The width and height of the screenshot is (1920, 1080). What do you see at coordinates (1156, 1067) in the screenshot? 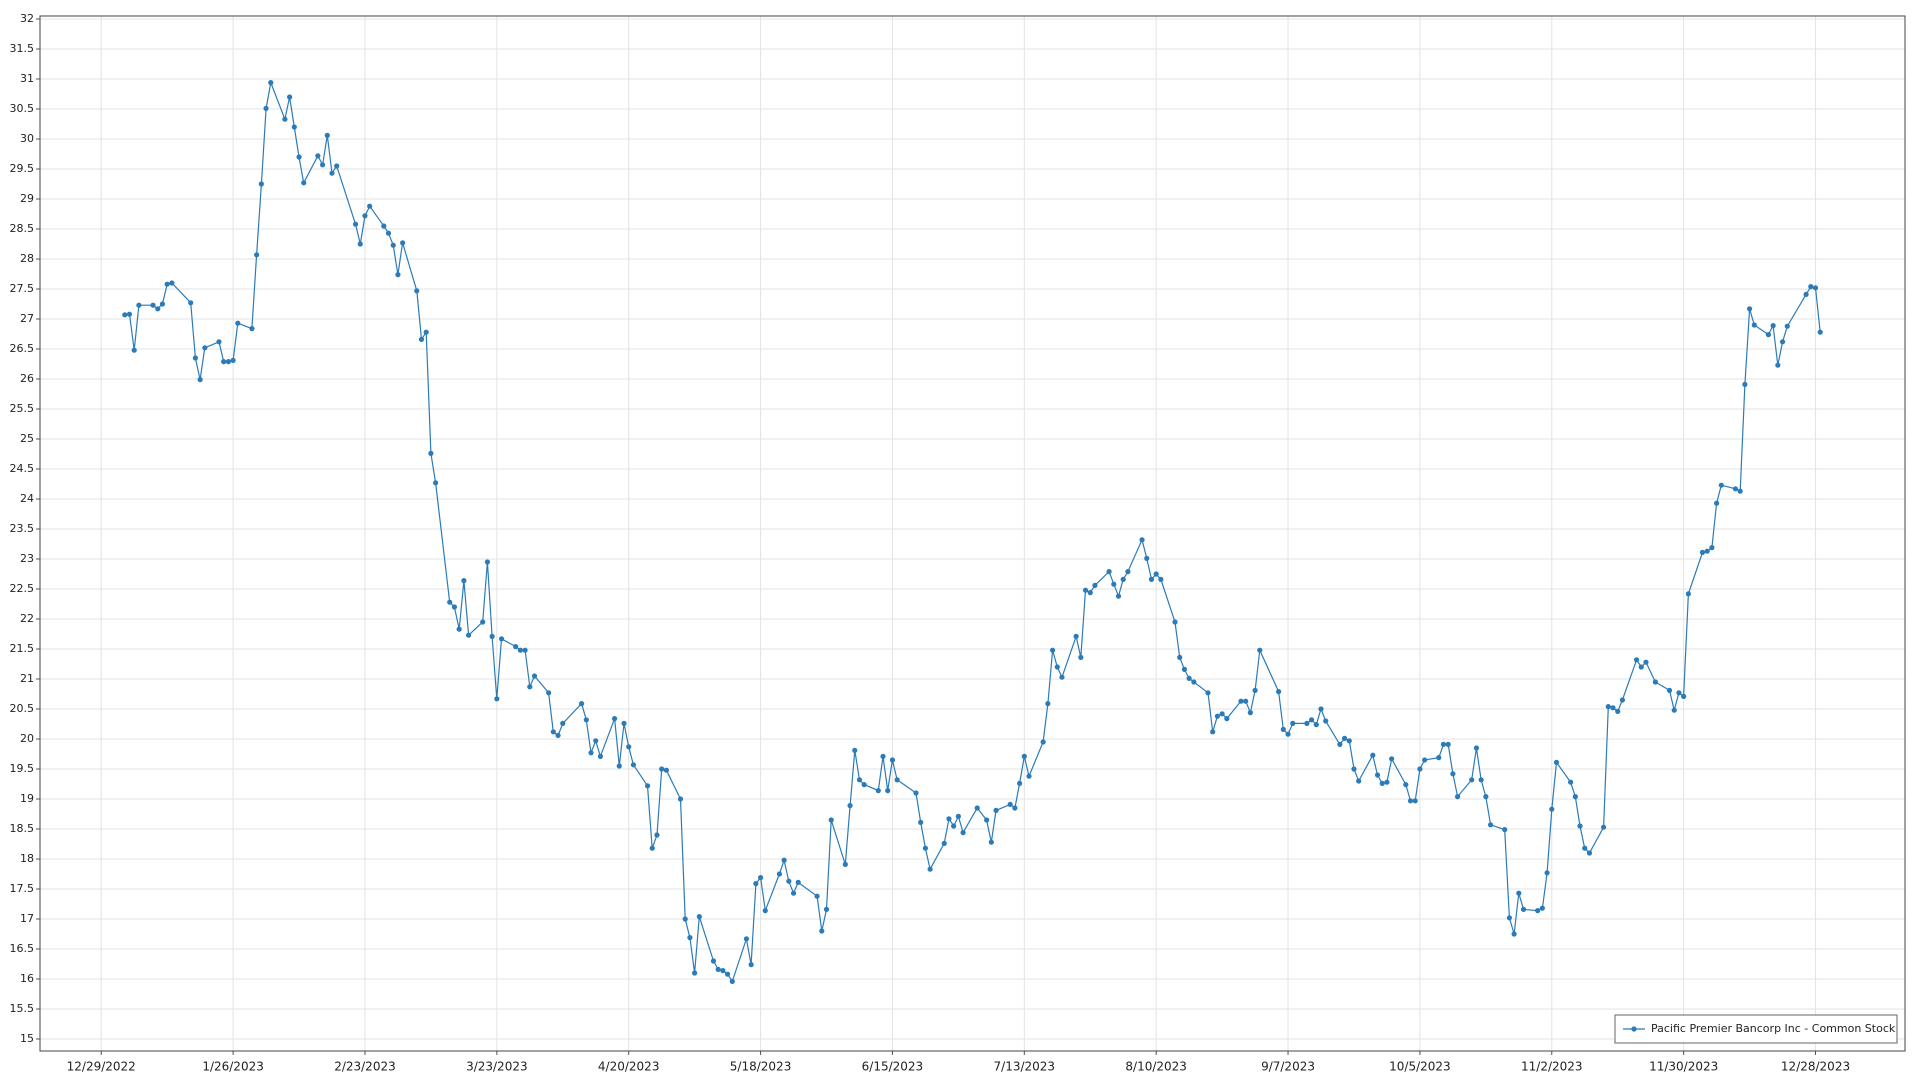
I see `x-tick-label: 8/10/2023` at bounding box center [1156, 1067].